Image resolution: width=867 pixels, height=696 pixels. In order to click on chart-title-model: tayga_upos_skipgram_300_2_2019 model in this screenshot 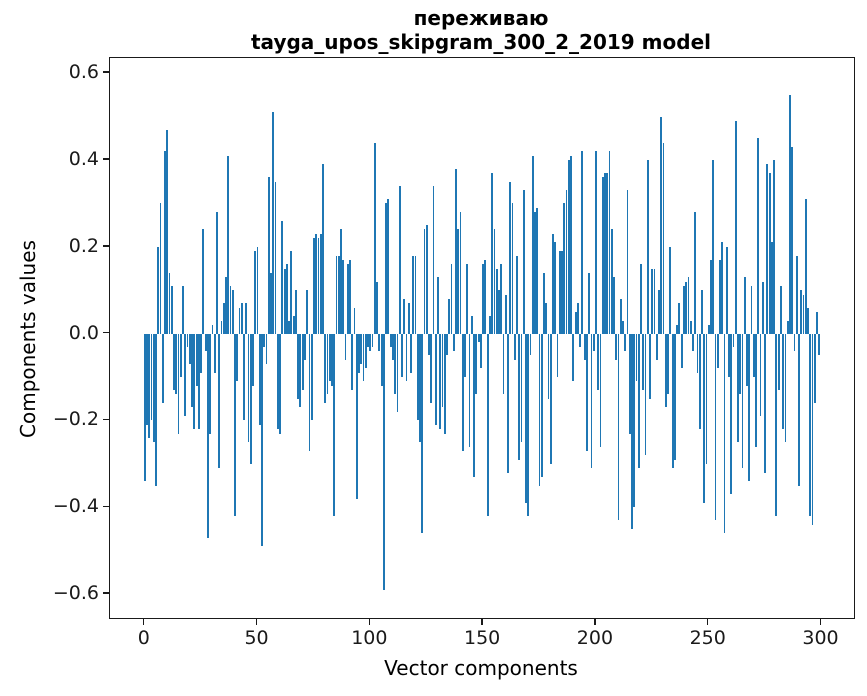, I will do `click(481, 42)`.